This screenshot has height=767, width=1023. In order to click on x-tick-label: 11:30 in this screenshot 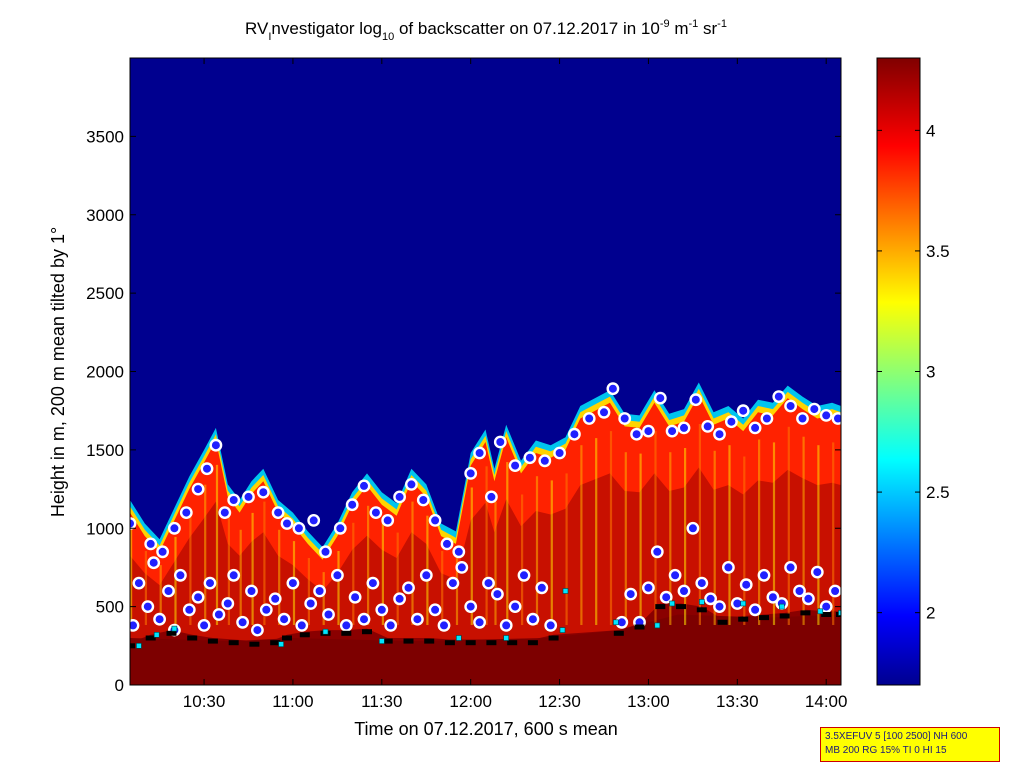, I will do `click(381, 701)`.